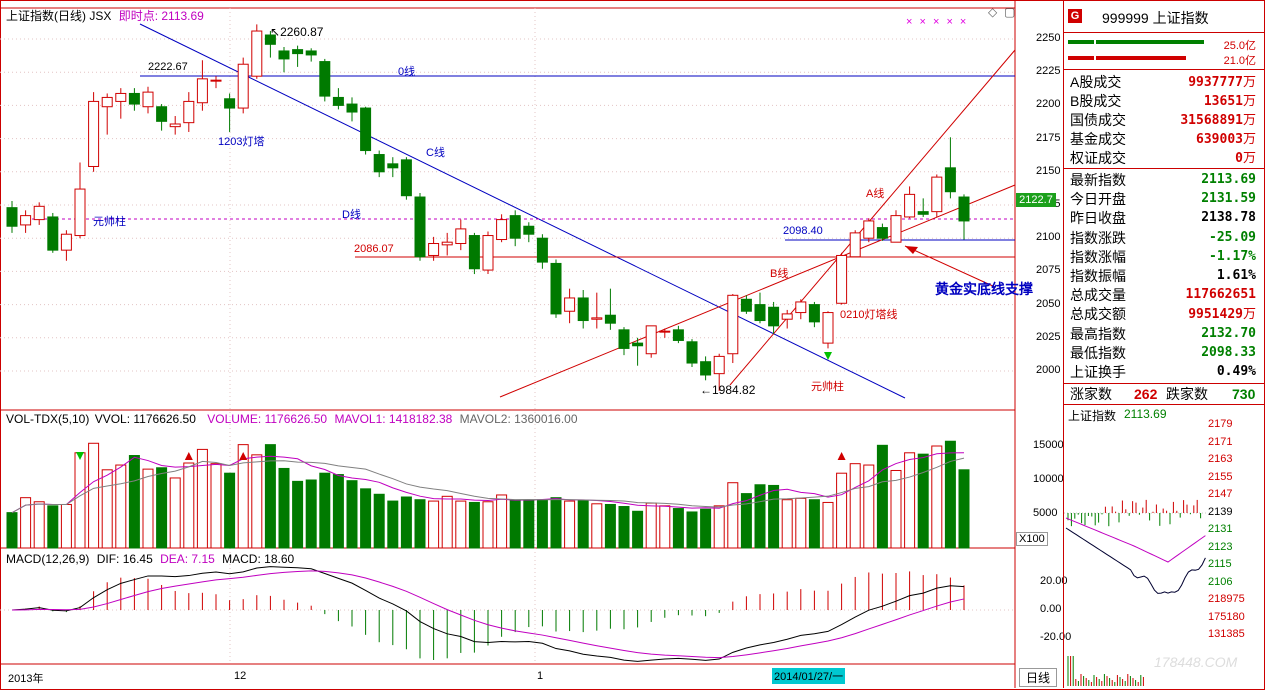 Image resolution: width=1265 pixels, height=690 pixels. Describe the element at coordinates (1163, 276) in the screenshot. I see `index-stat-row: 指数振幅 1.61%` at that location.